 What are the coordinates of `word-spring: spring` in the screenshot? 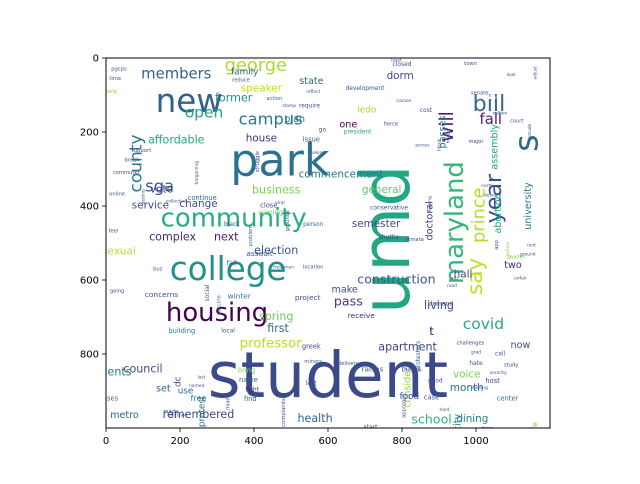 It's located at (276, 316).